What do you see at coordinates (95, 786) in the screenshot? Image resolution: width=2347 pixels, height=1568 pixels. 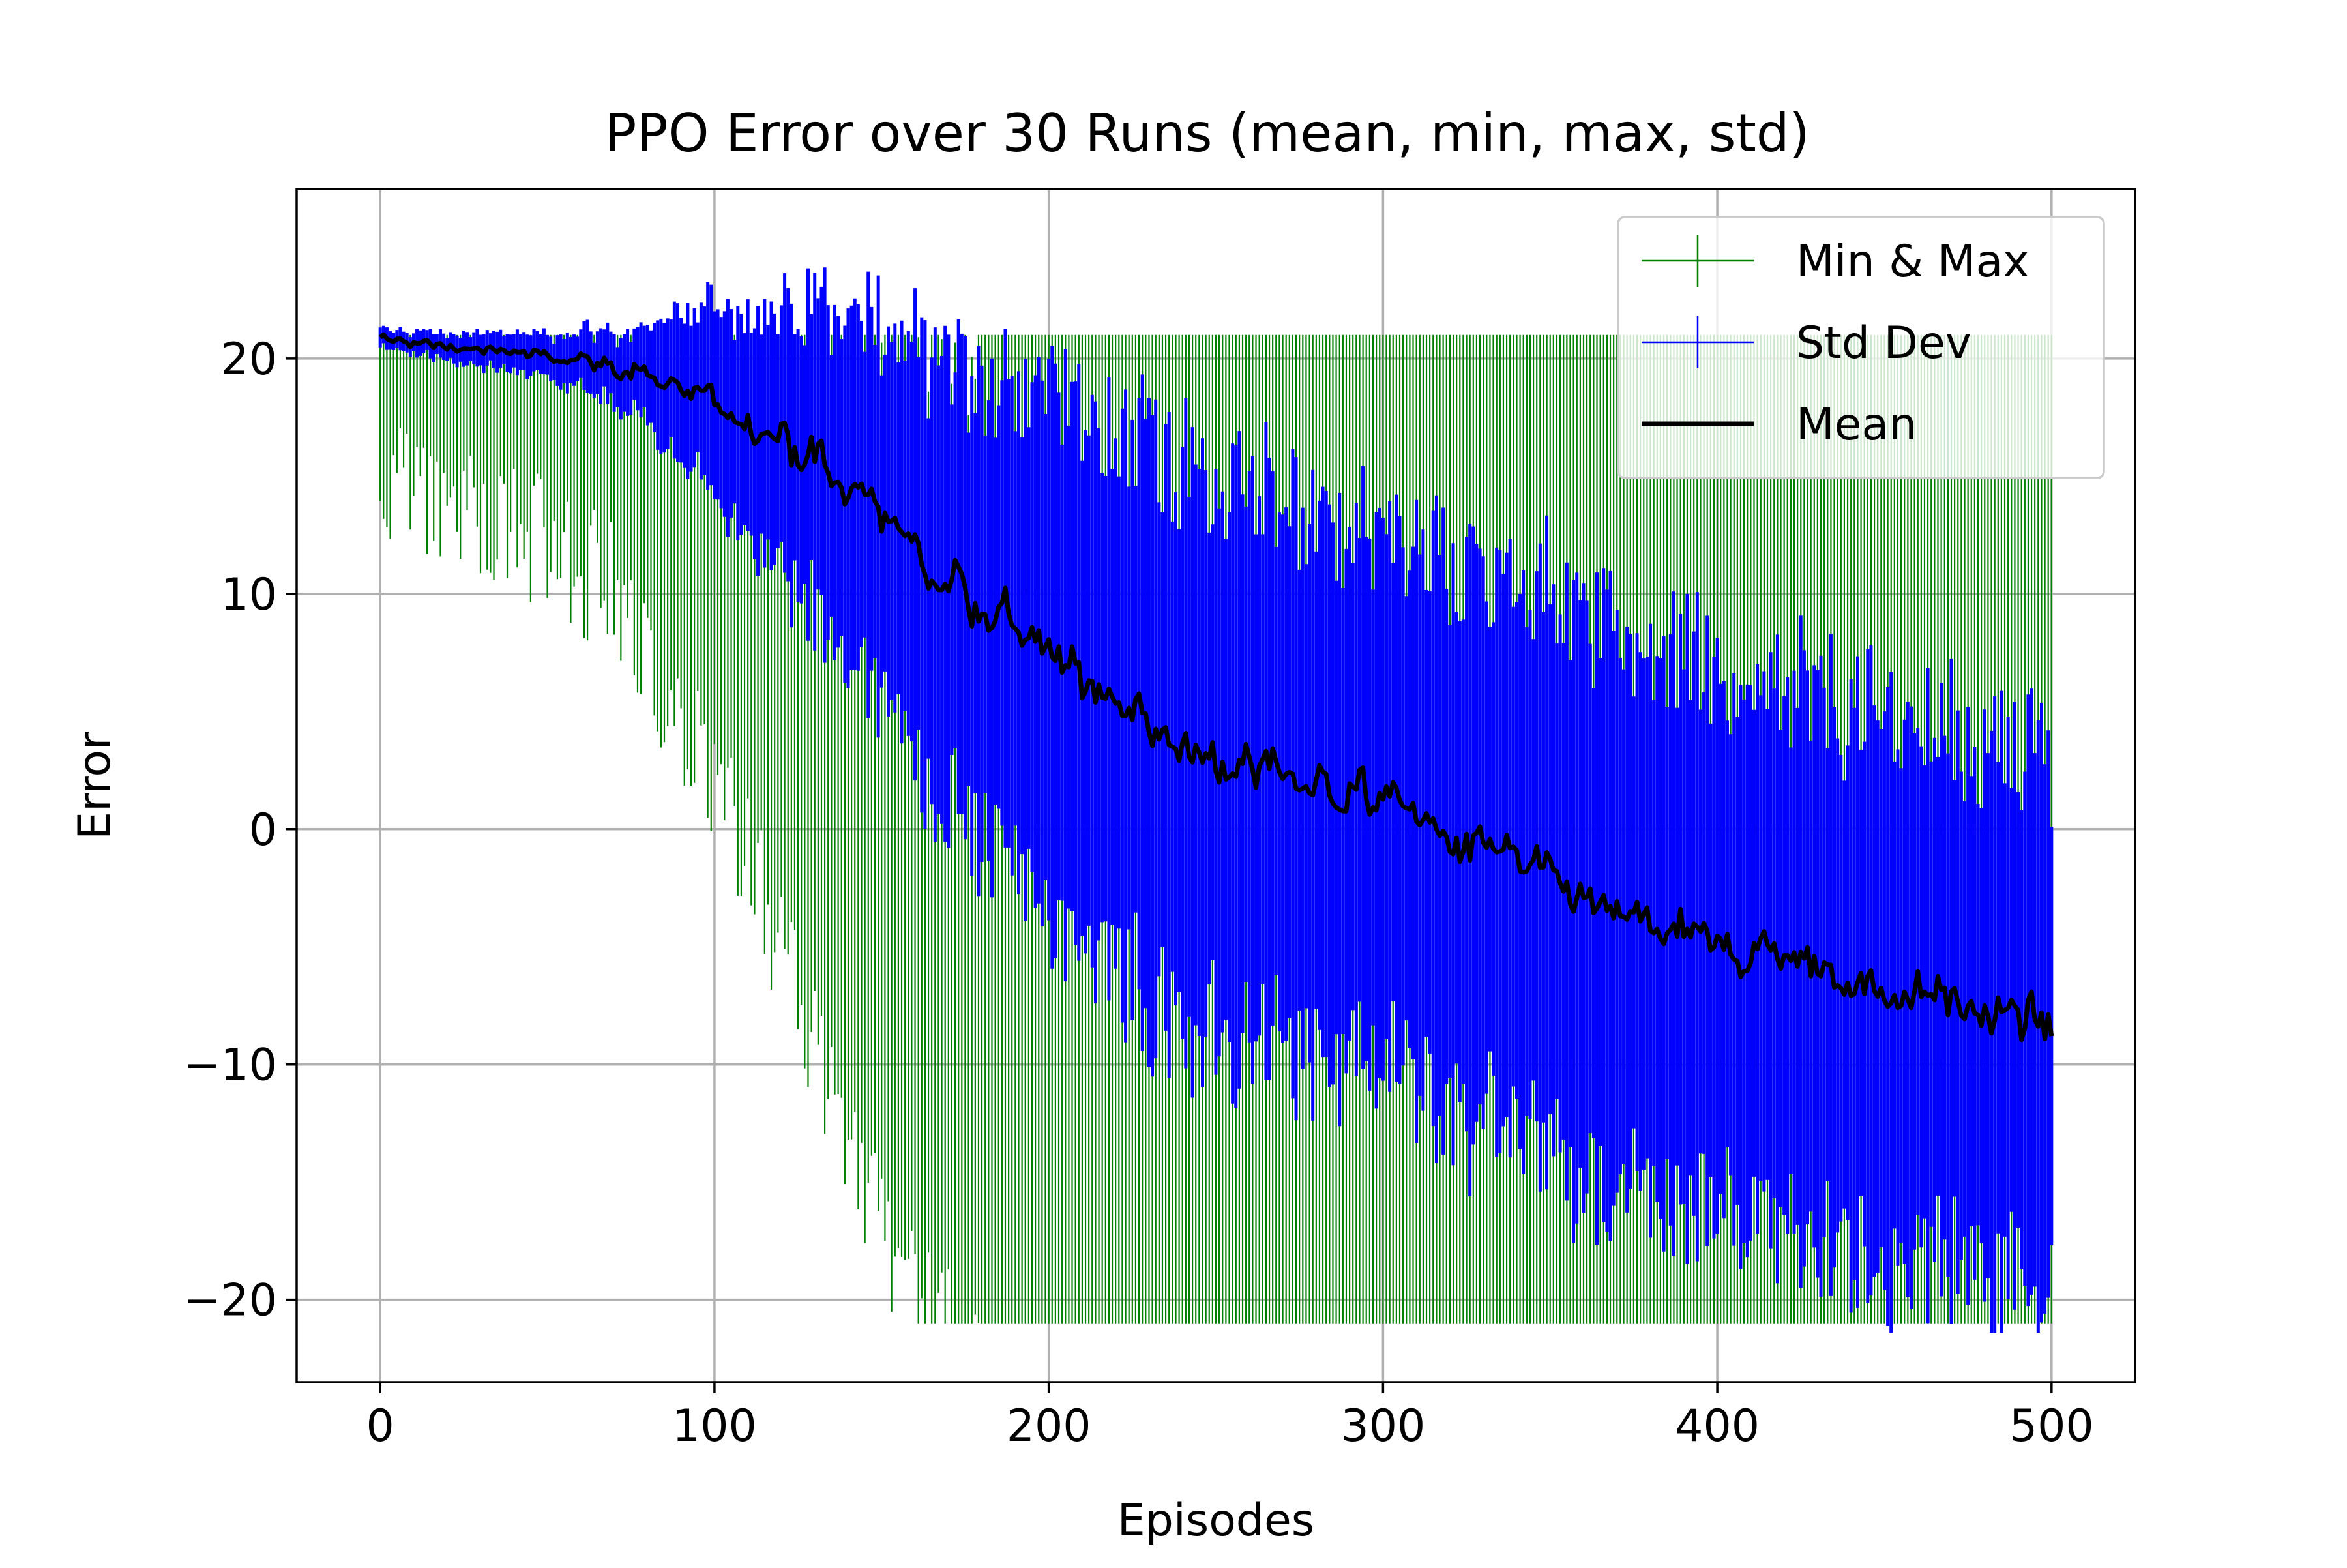 I see `y-axis-label: Error` at bounding box center [95, 786].